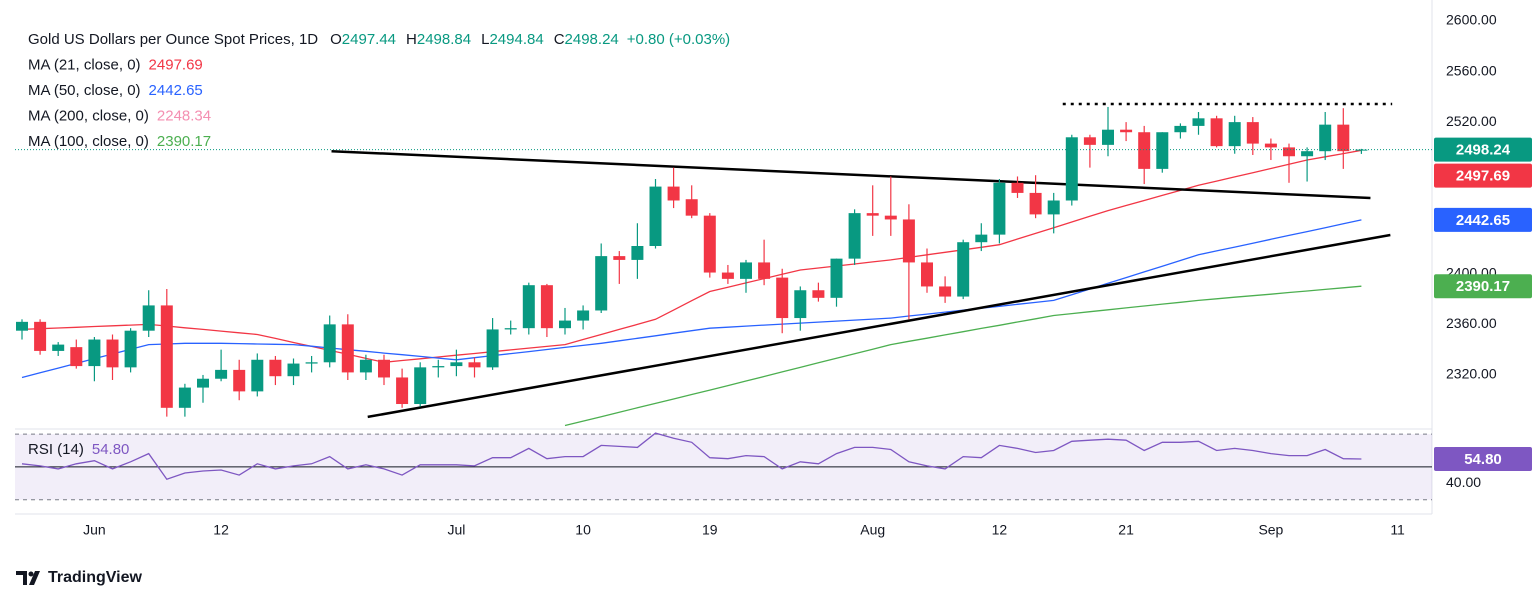 The image size is (1536, 603). Describe the element at coordinates (1463, 482) in the screenshot. I see `rsi-tick-label: 40.00` at that location.